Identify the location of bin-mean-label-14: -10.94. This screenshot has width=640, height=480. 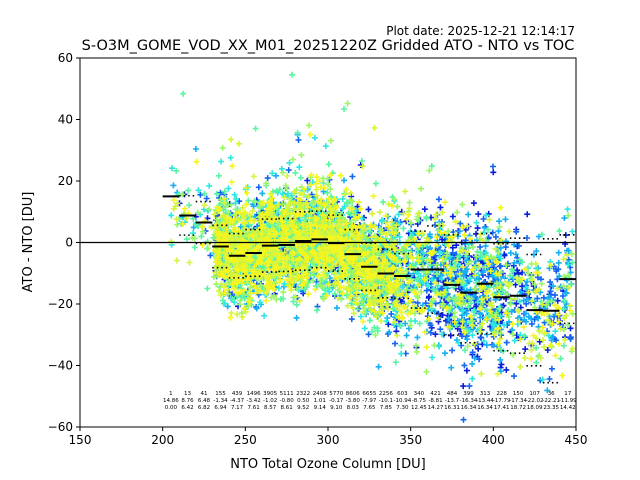
(403, 401).